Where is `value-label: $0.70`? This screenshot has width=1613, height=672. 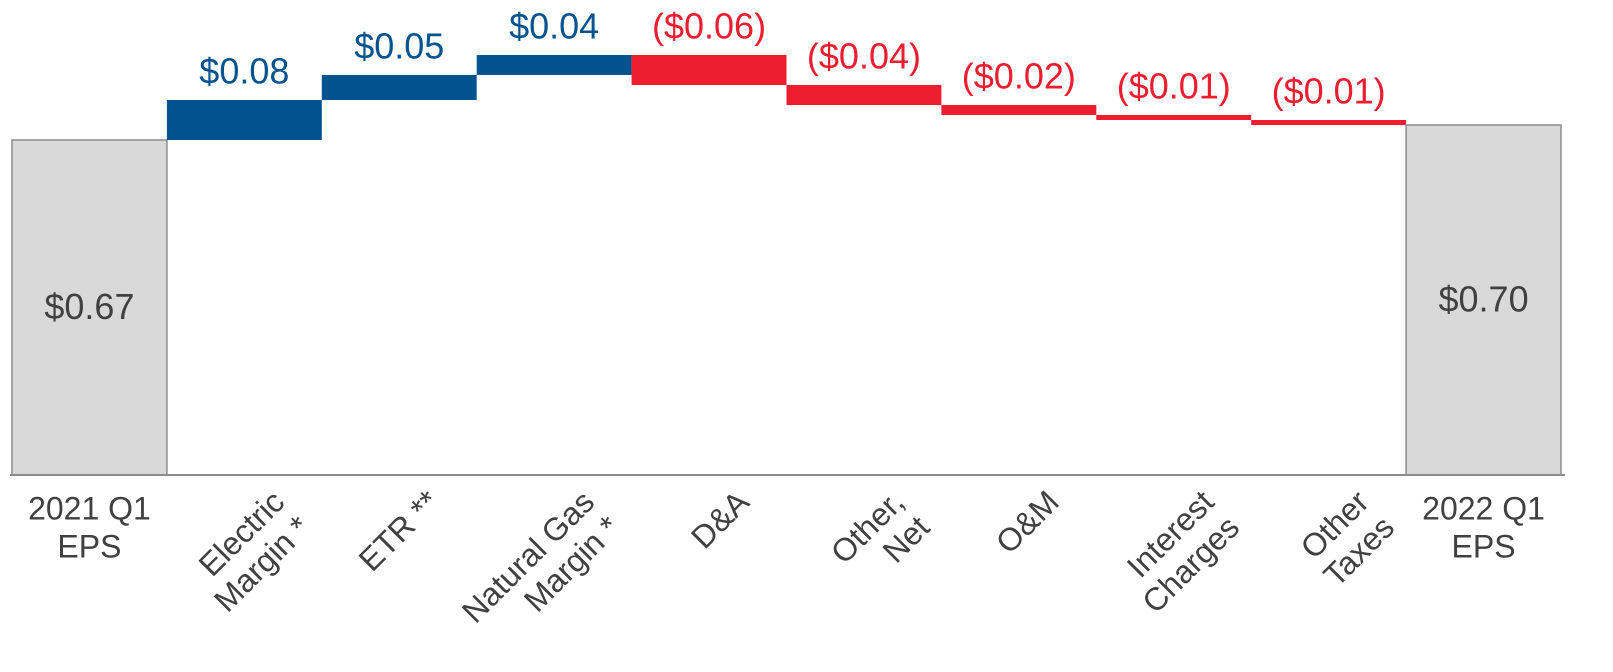 value-label: $0.70 is located at coordinates (1484, 299).